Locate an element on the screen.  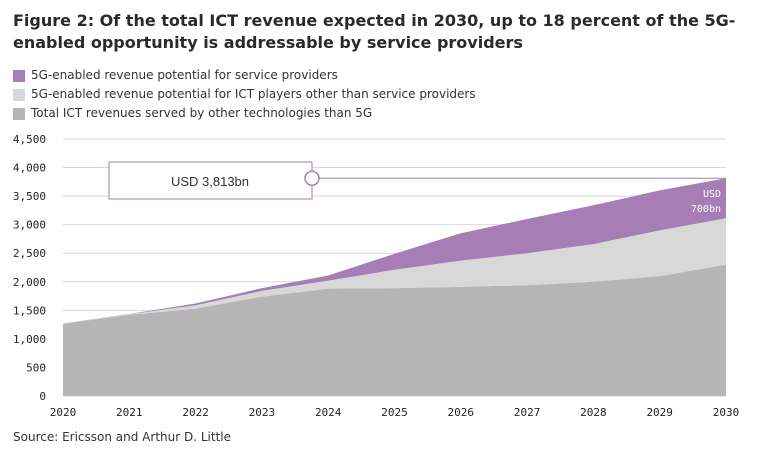
callout-label: USD 3,813bn is located at coordinates (210, 181).